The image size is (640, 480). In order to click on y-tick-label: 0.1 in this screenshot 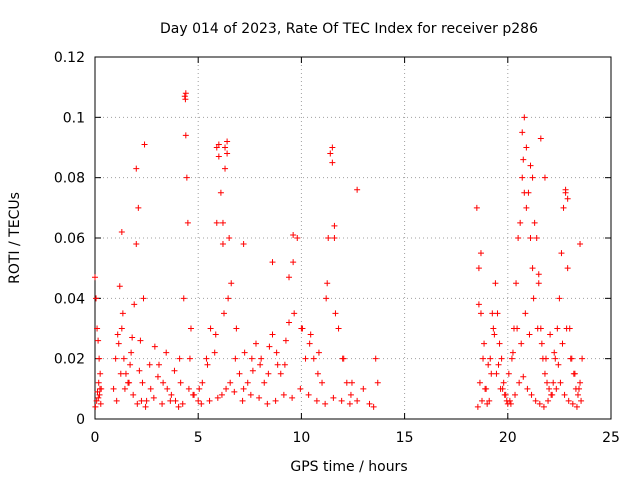, I will do `click(74, 118)`.